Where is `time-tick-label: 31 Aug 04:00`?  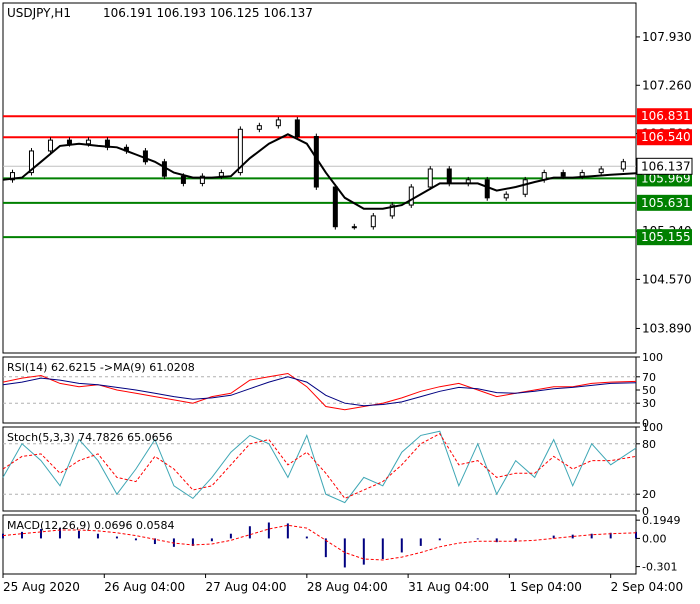 time-tick-label: 31 Aug 04:00 is located at coordinates (448, 587).